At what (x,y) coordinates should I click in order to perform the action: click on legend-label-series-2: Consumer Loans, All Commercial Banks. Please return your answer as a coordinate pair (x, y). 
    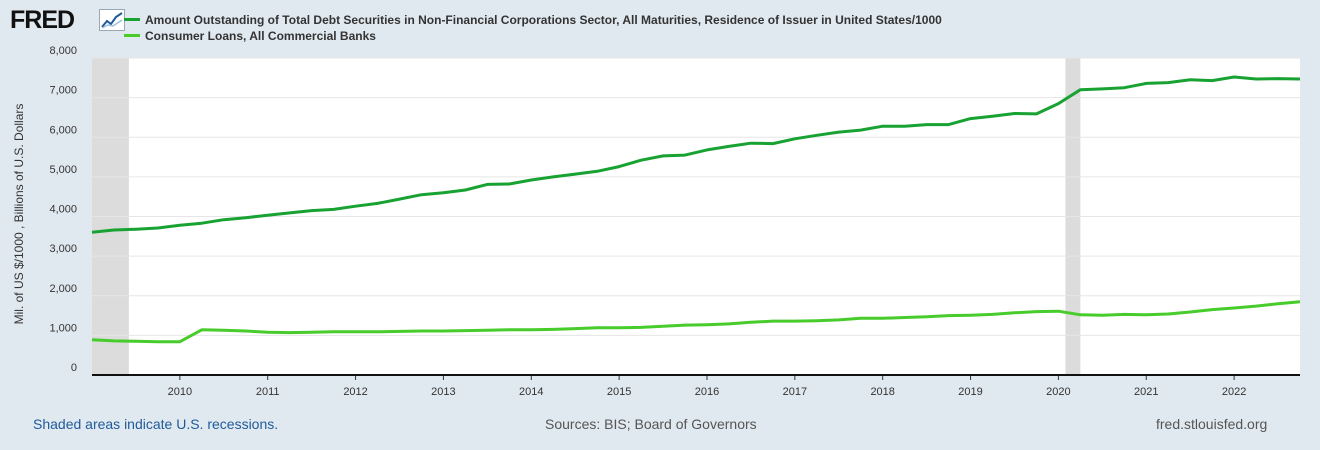
    Looking at the image, I should click on (260, 36).